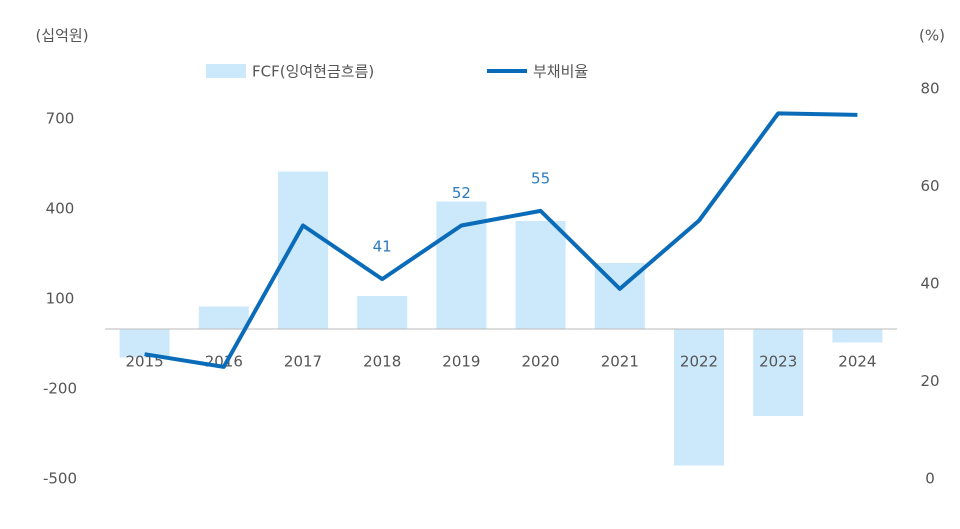 The height and width of the screenshot is (529, 960). I want to click on y2-tick-label: 80, so click(929, 89).